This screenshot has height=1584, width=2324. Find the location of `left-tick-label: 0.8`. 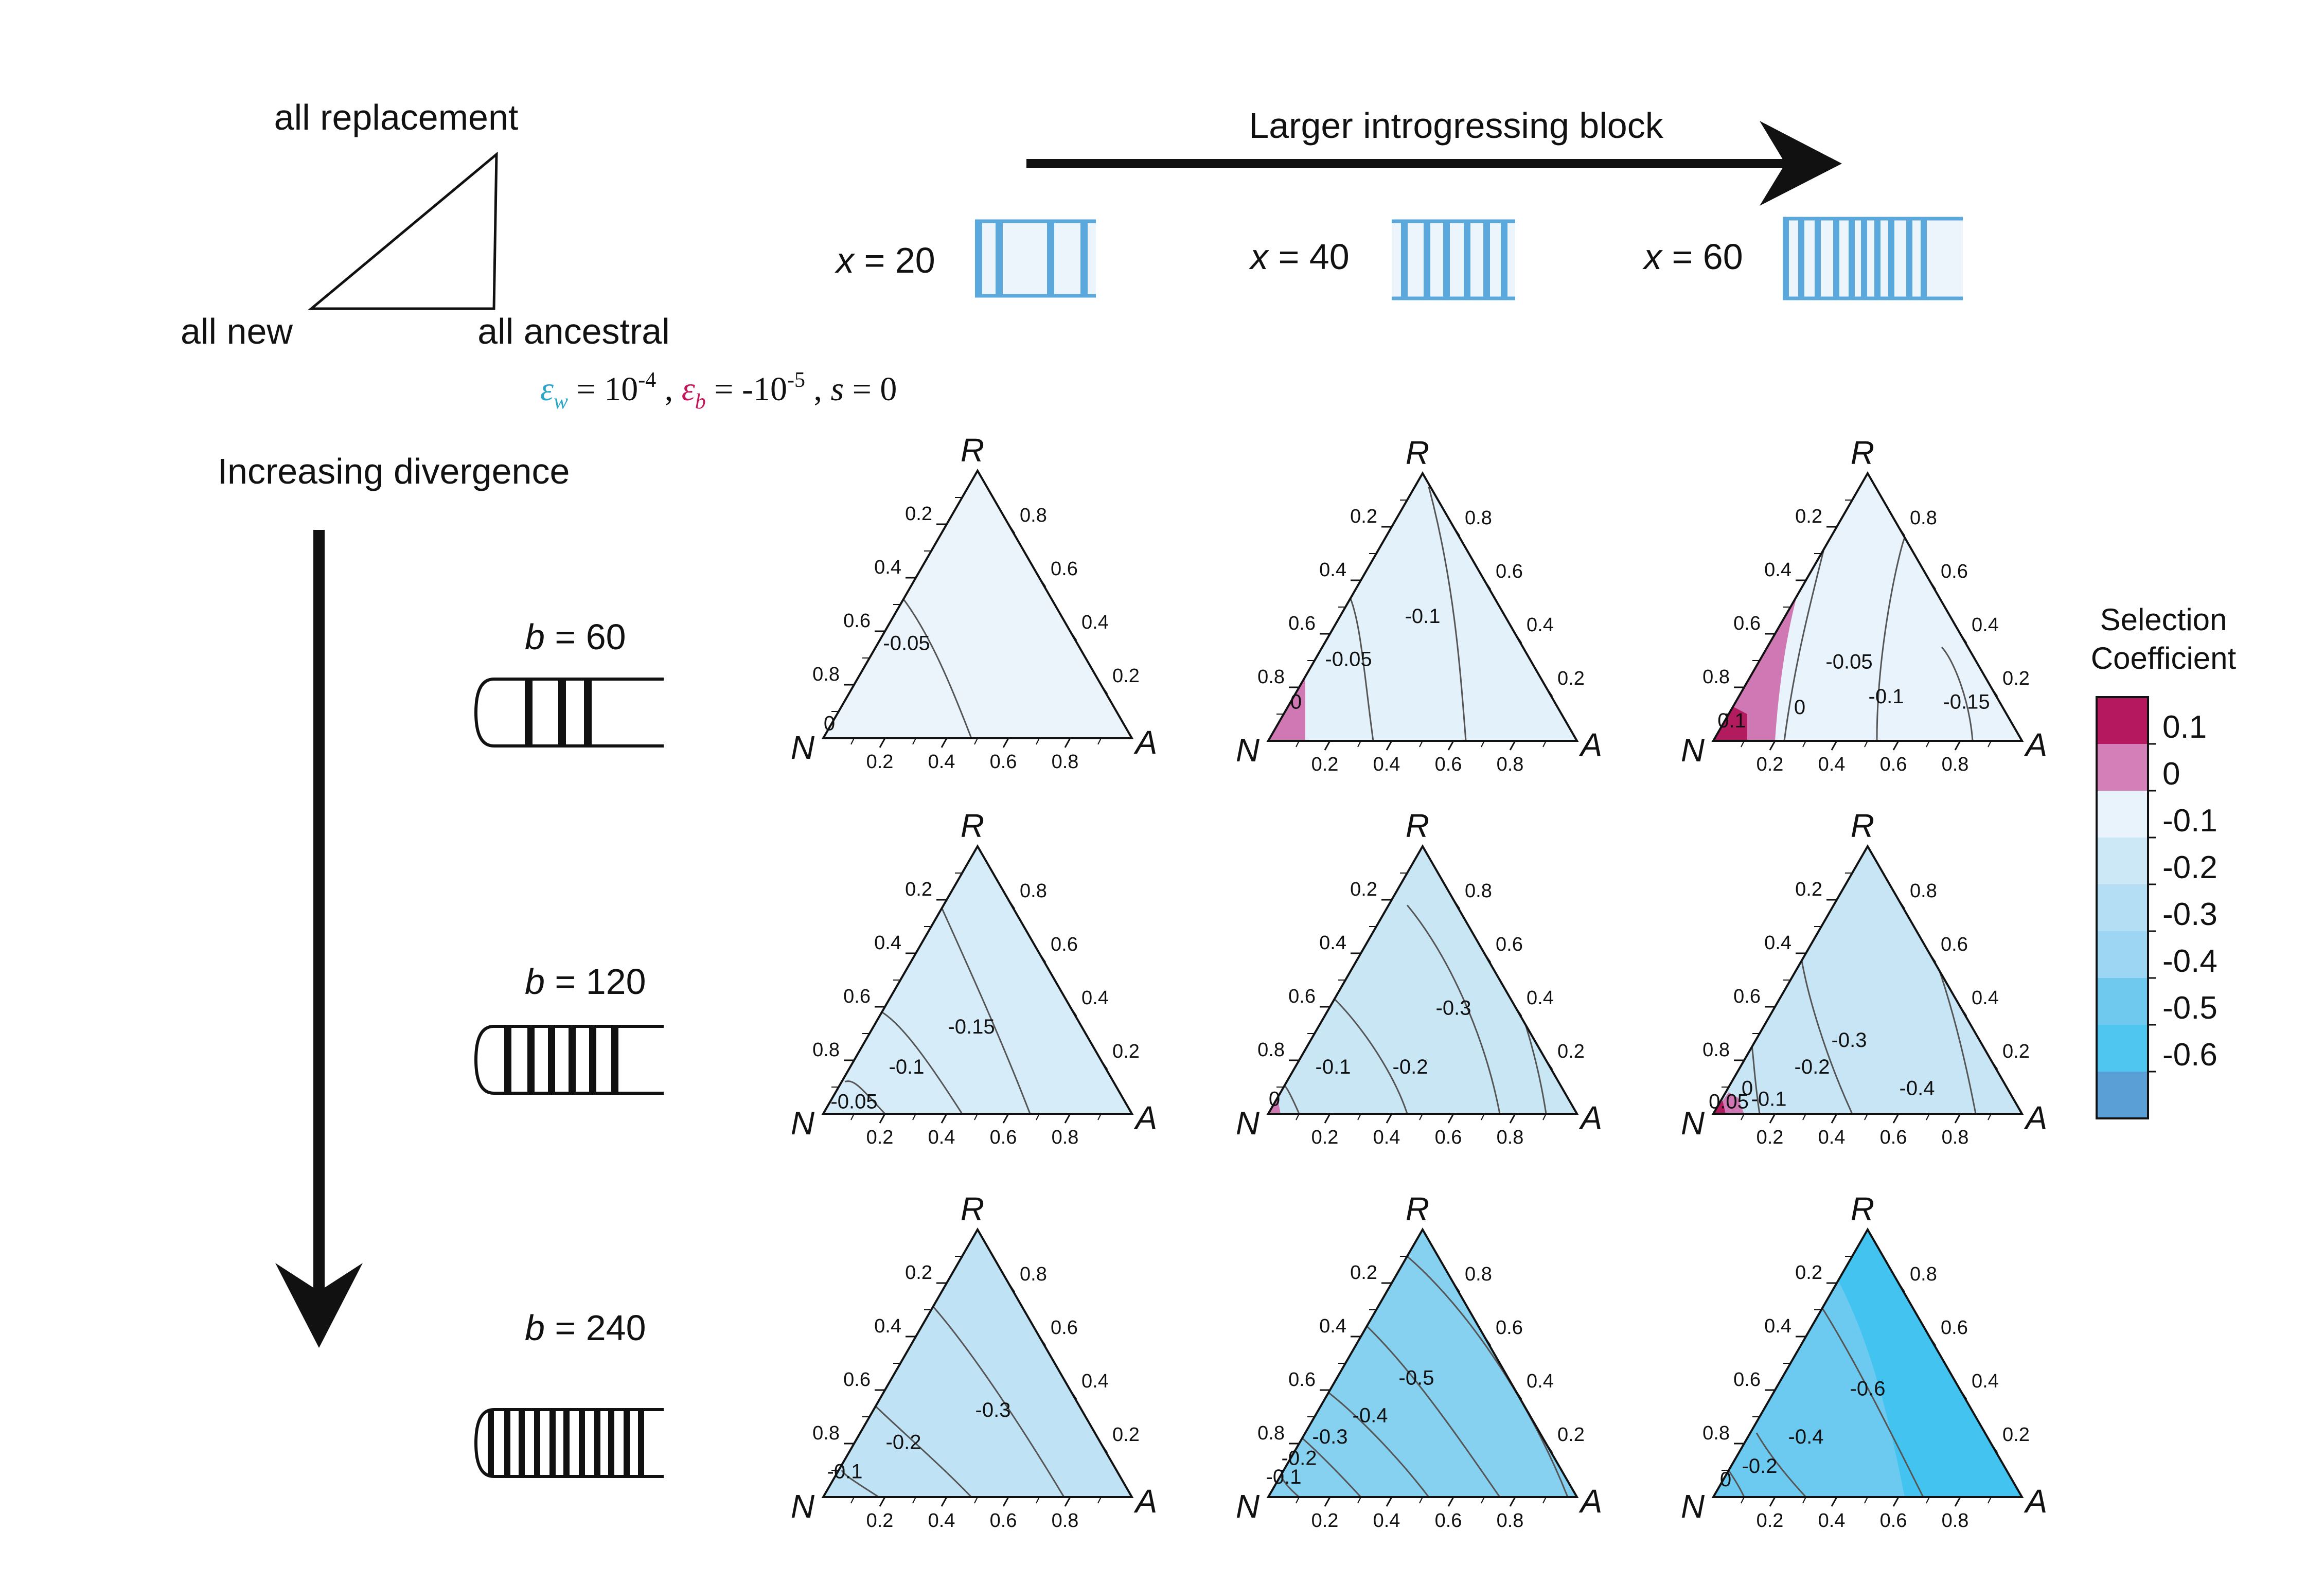

left-tick-label: 0.8 is located at coordinates (1716, 1050).